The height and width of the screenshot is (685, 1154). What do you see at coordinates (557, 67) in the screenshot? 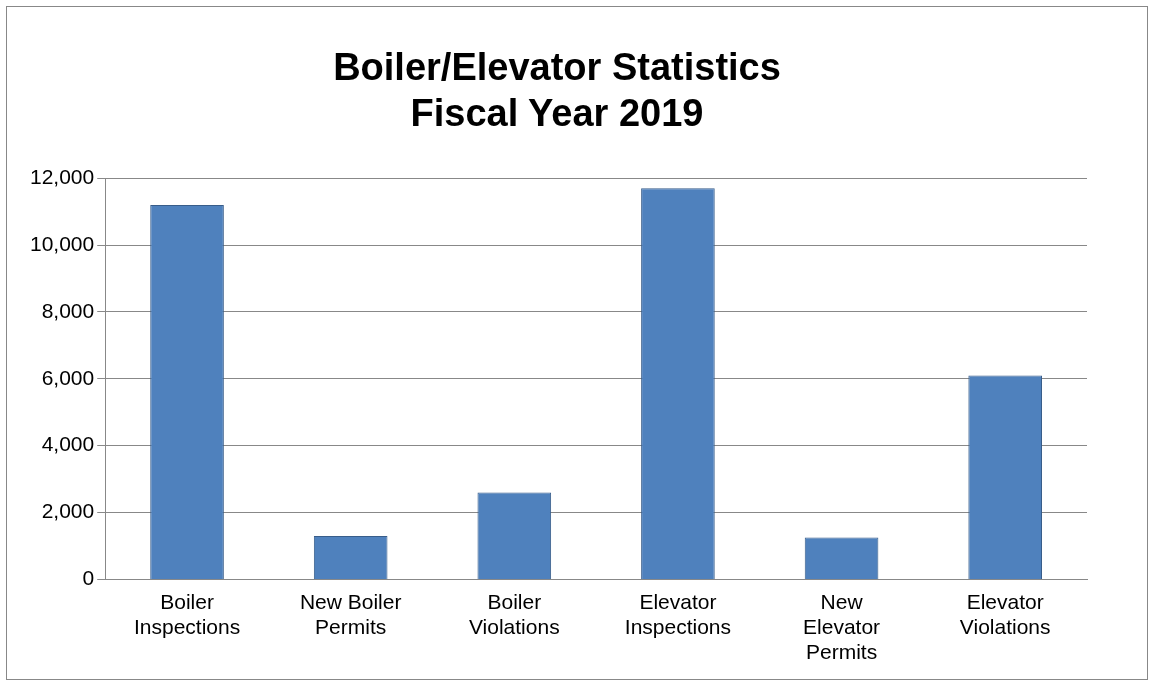
I see `text: Boiler/Elevator Statistics` at bounding box center [557, 67].